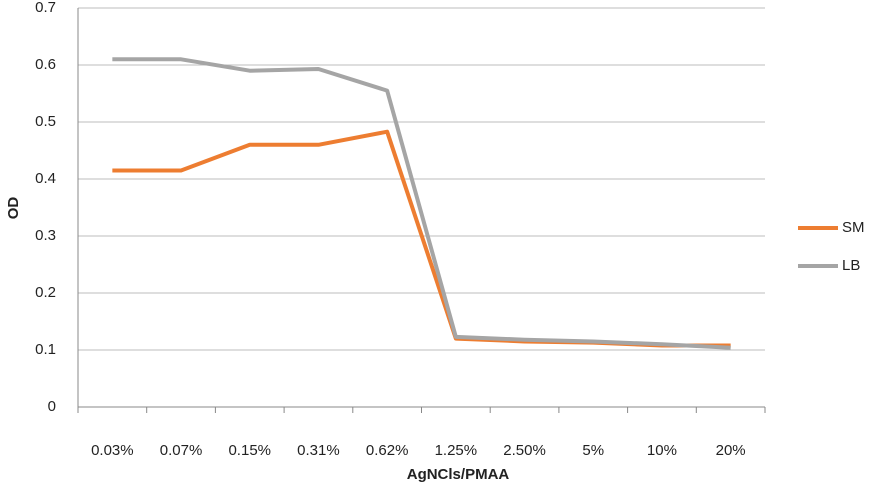 The image size is (878, 496). Describe the element at coordinates (662, 450) in the screenshot. I see `x-tick-label: 10%` at that location.